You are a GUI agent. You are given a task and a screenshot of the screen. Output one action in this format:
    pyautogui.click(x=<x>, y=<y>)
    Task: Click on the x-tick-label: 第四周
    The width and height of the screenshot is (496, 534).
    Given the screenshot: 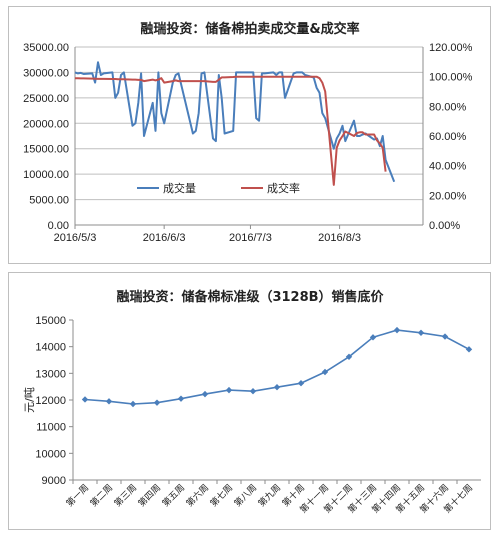 What is the action you would take?
    pyautogui.click(x=149, y=495)
    